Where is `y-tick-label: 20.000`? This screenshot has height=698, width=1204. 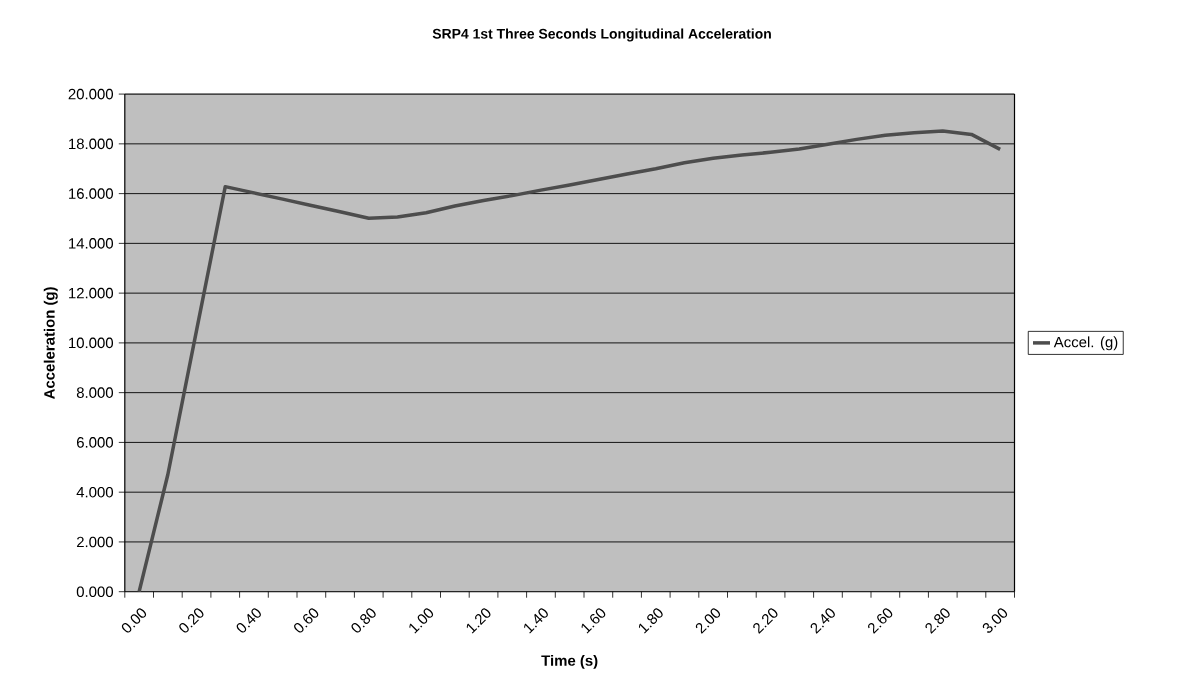 y-tick-label: 20.000 is located at coordinates (91, 94).